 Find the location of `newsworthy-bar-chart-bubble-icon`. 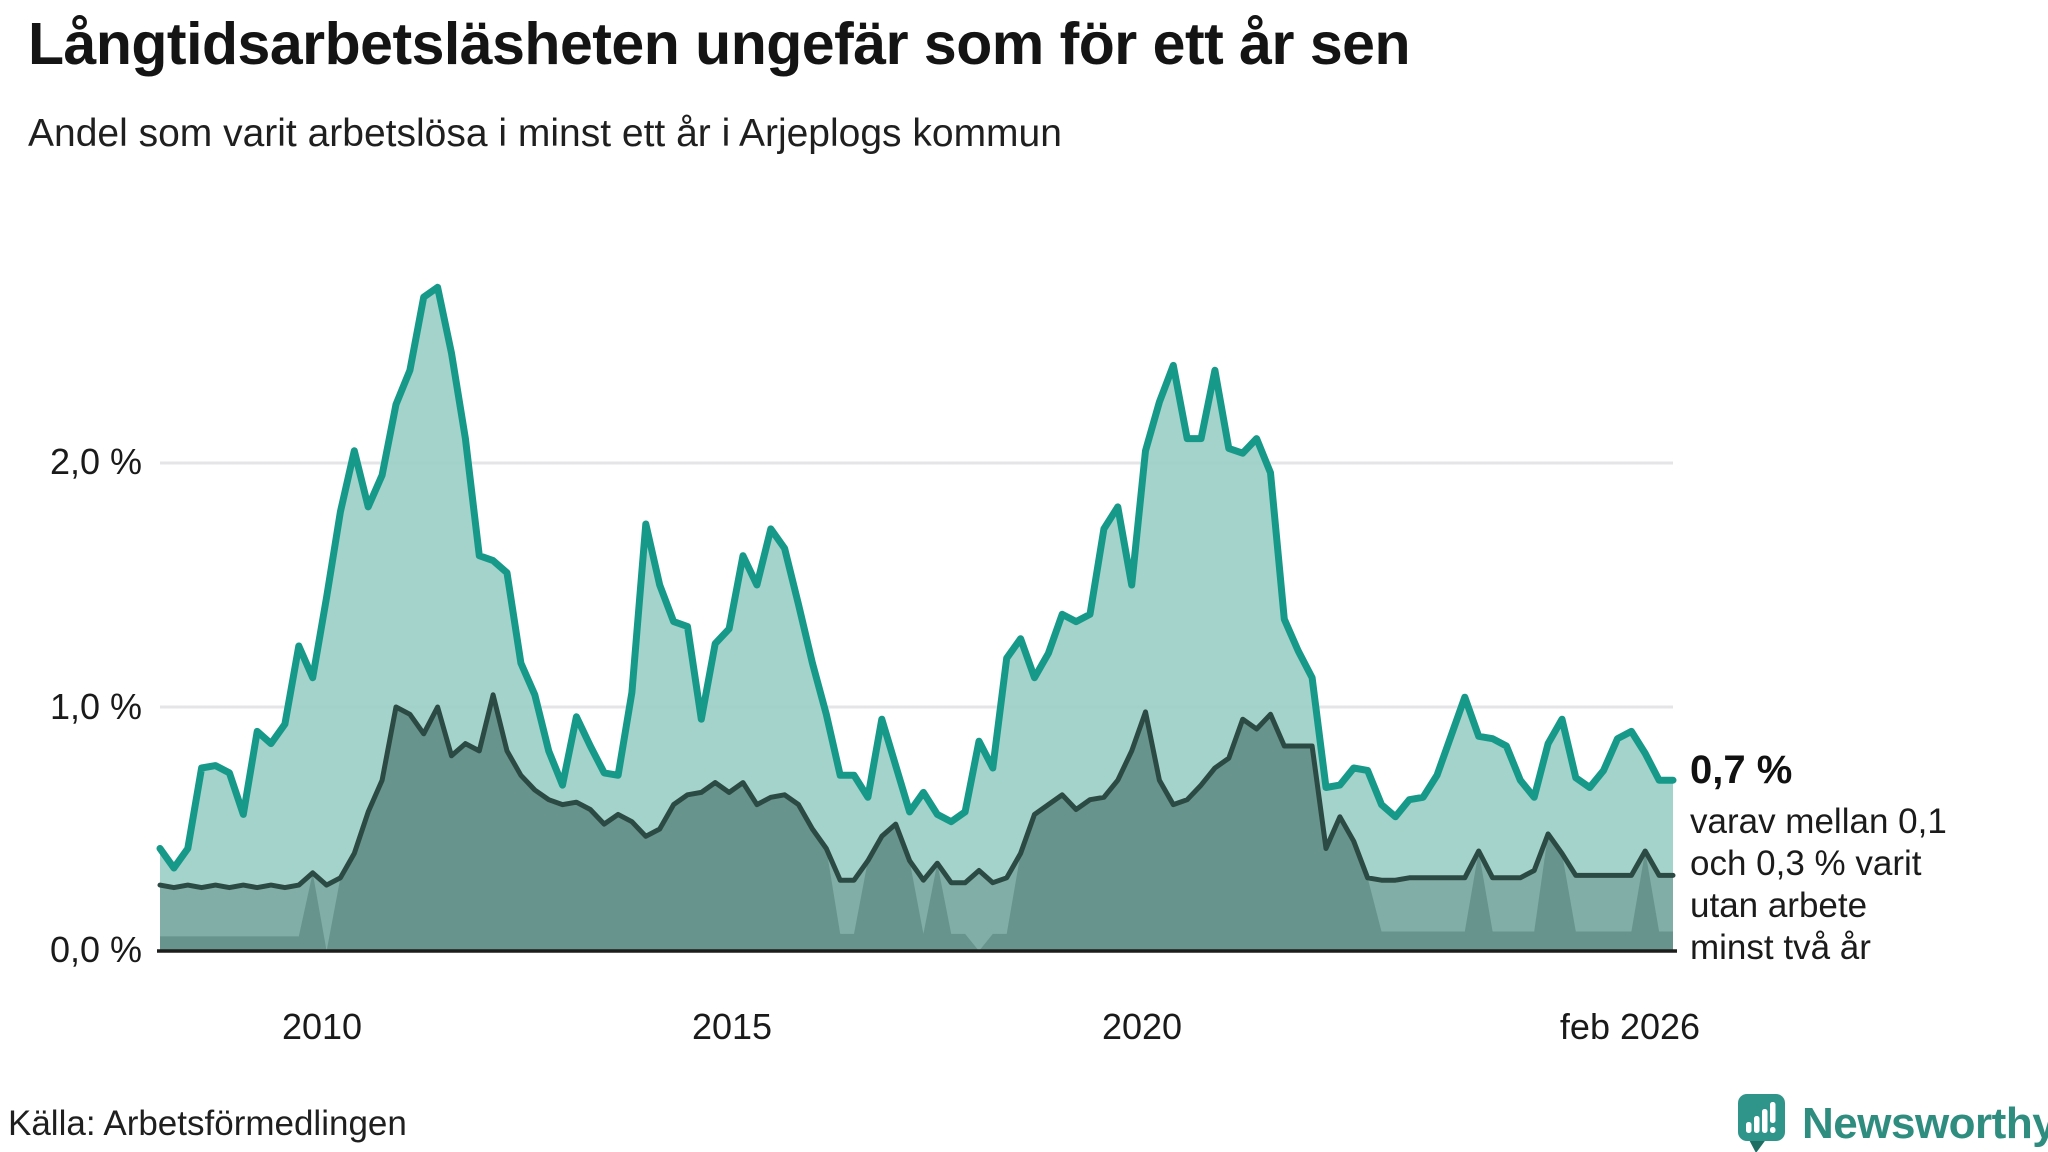

newsworthy-bar-chart-bubble-icon is located at coordinates (1761, 1123).